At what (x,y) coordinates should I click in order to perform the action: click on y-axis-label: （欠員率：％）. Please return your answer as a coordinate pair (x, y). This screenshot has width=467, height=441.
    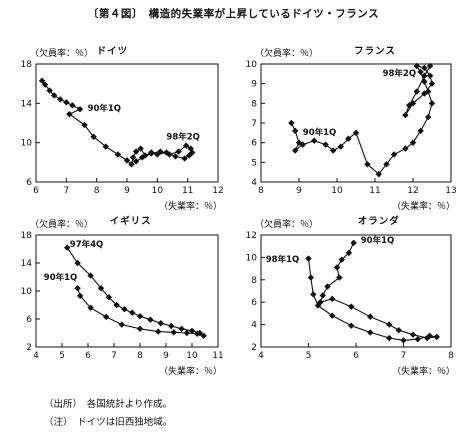
    Looking at the image, I should click on (286, 53).